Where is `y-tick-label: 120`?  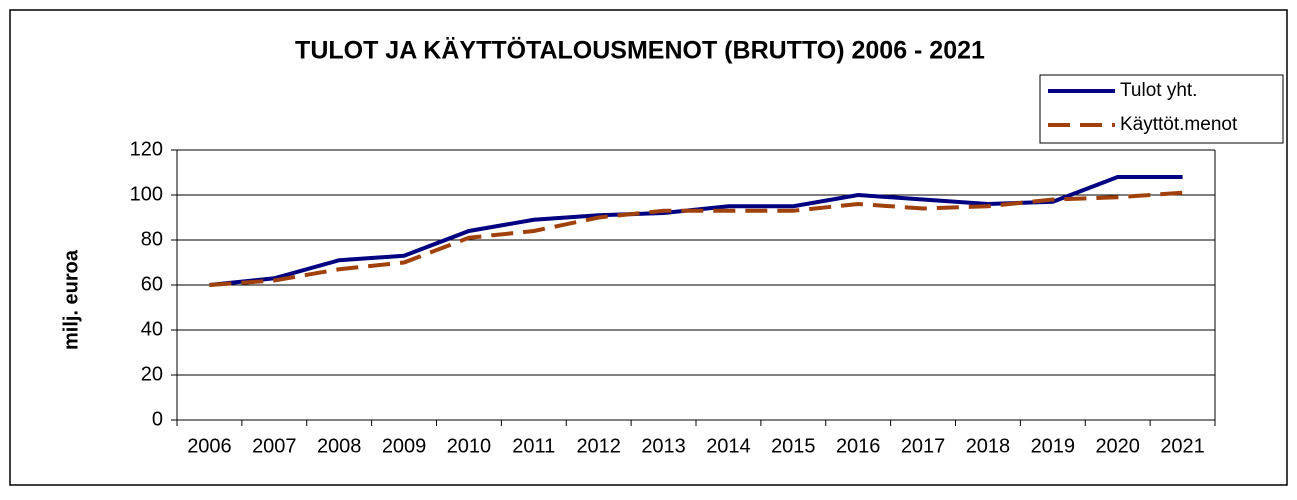 y-tick-label: 120 is located at coordinates (146, 149).